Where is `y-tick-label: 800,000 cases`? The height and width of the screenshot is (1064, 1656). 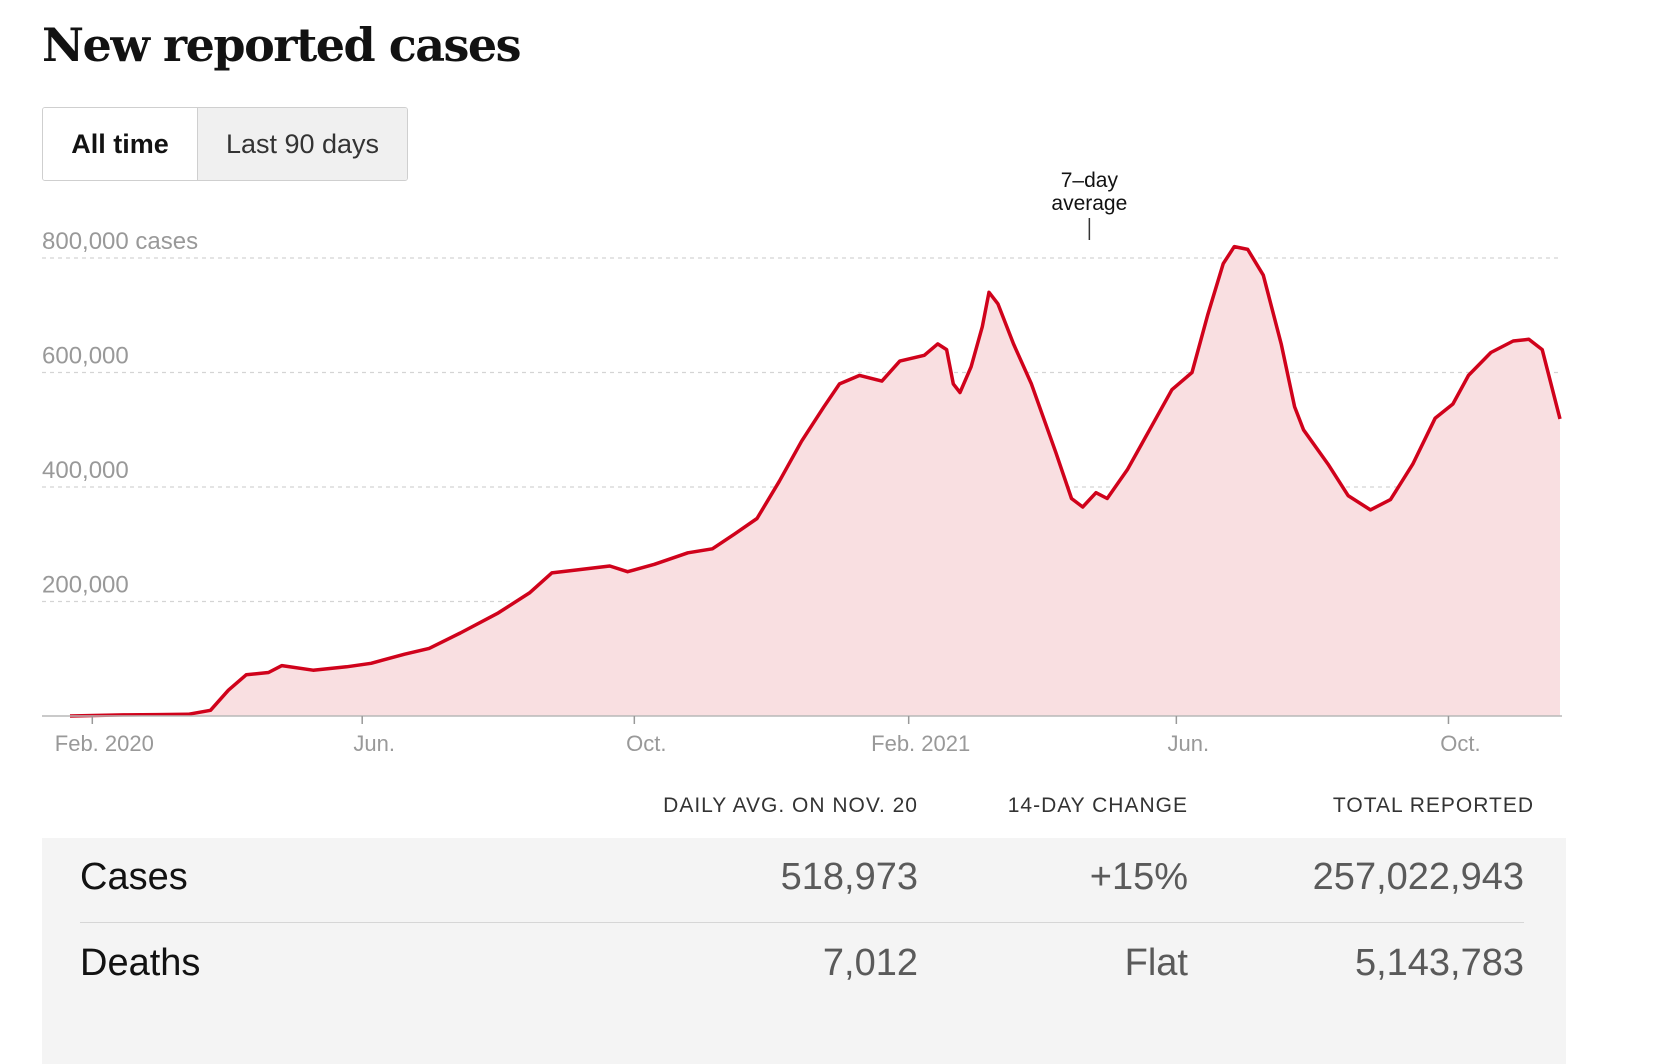
y-tick-label: 800,000 cases is located at coordinates (120, 241).